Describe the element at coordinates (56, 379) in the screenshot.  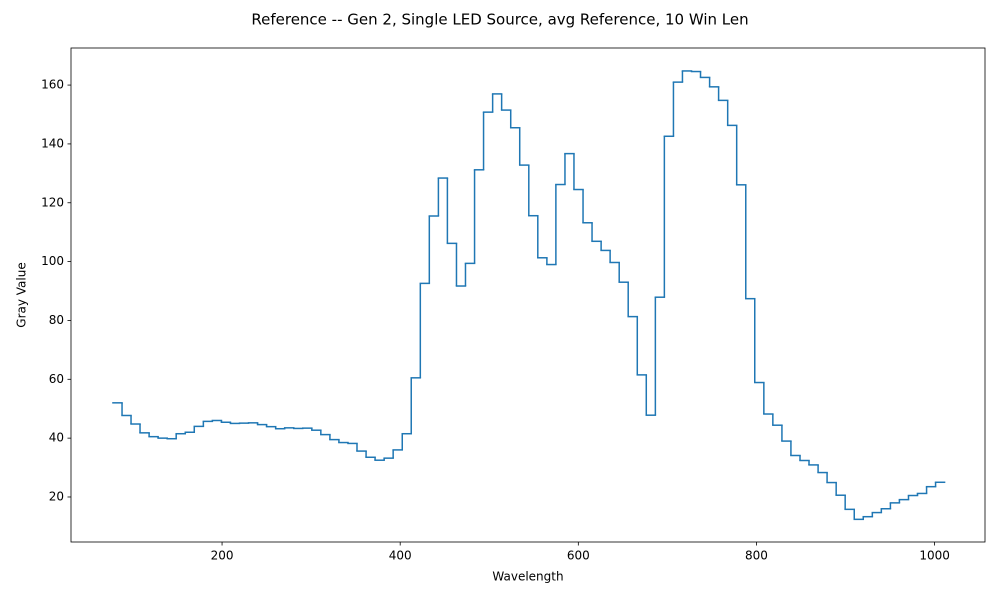
I see `y-tick-label: 60` at that location.